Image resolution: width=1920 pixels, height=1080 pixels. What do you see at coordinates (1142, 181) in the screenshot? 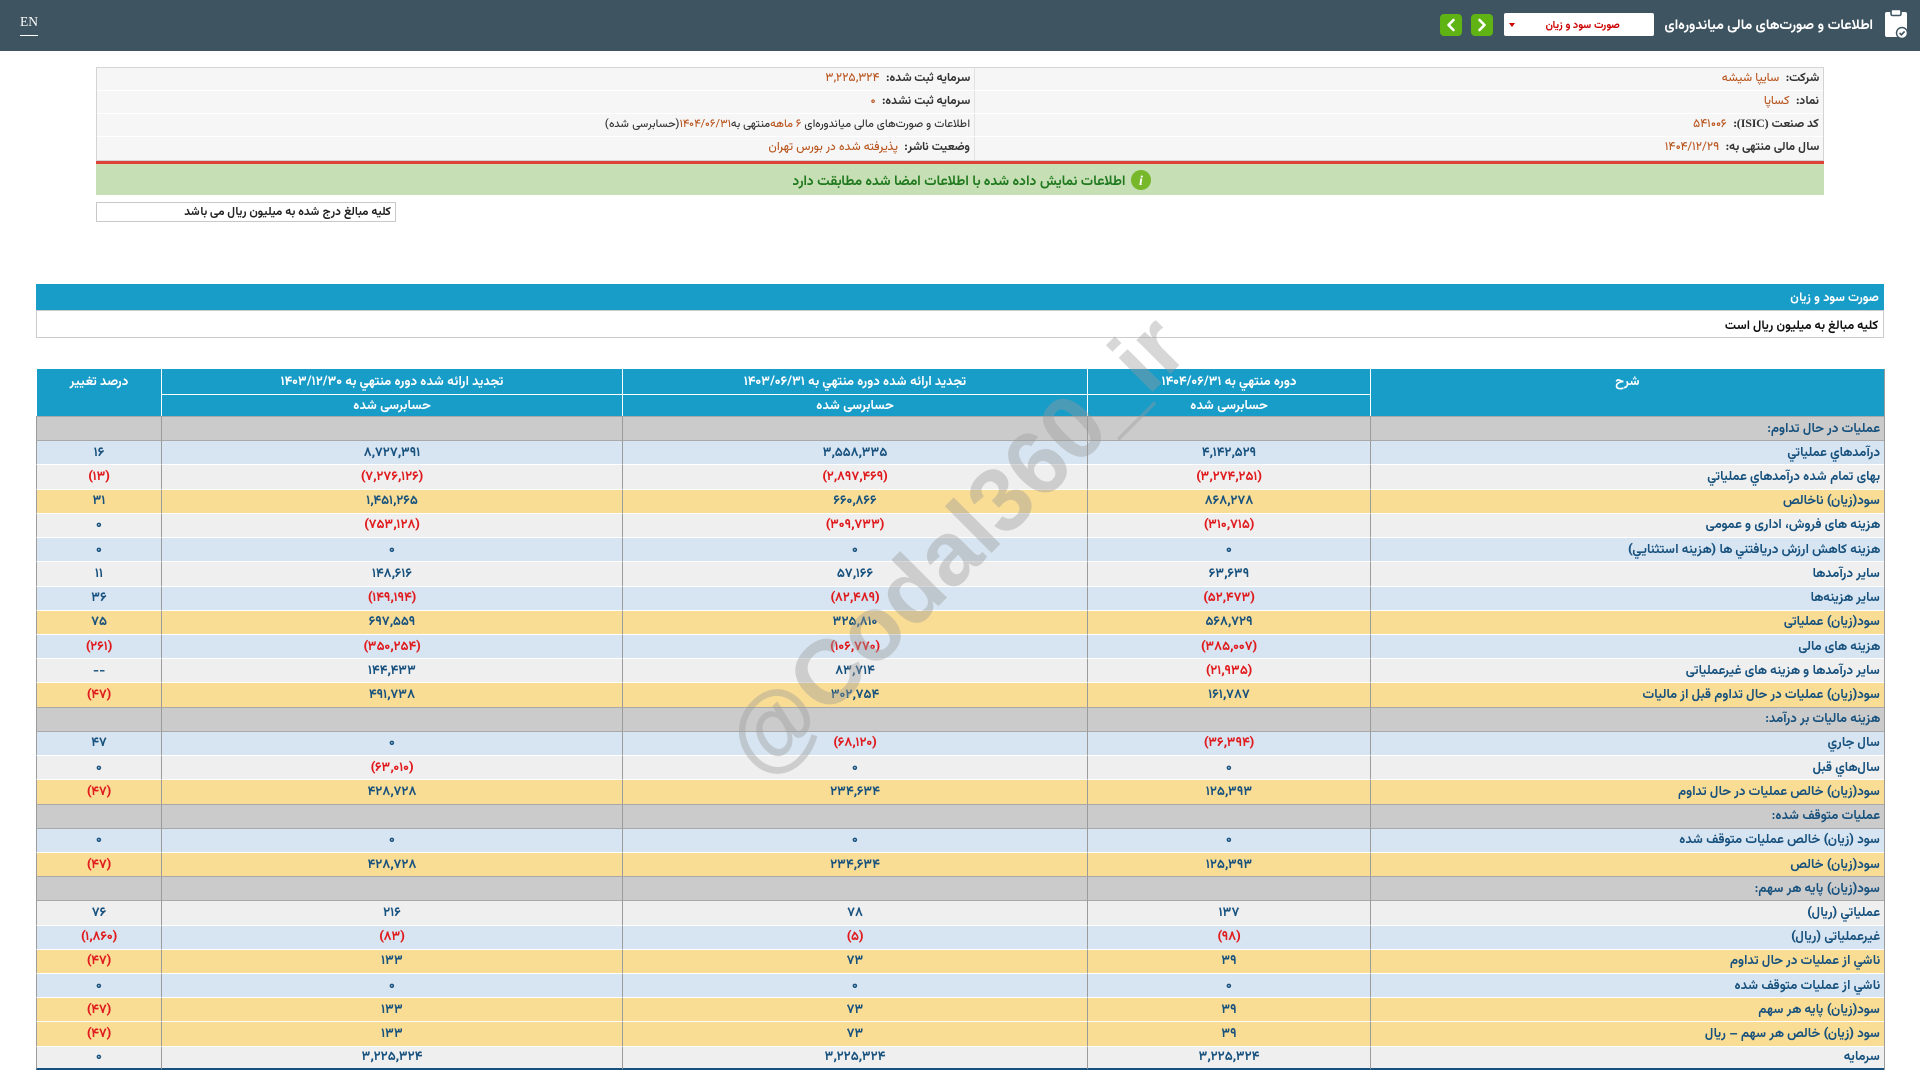
I see `svg-text: i` at bounding box center [1142, 181].